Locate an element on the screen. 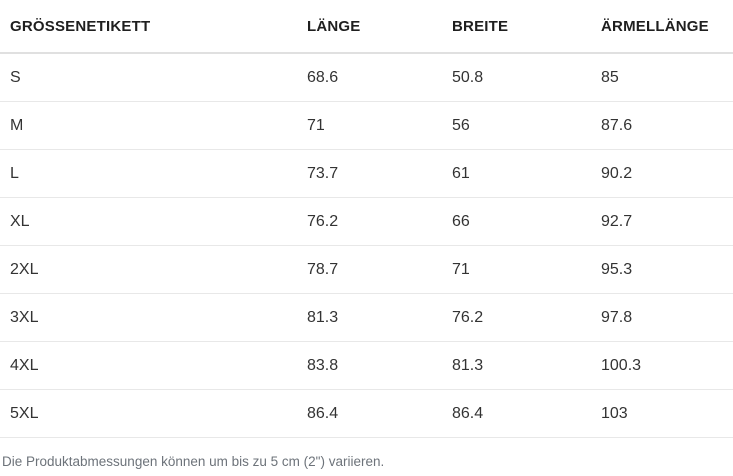 The image size is (733, 476). size-label-cell: 3XL is located at coordinates (153, 317).